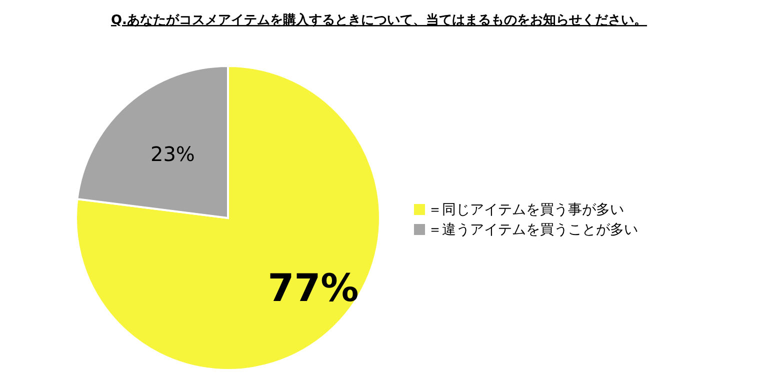 This screenshot has height=390, width=758. I want to click on legend-label: ＝同じアイテムを買う事が多い, so click(526, 210).